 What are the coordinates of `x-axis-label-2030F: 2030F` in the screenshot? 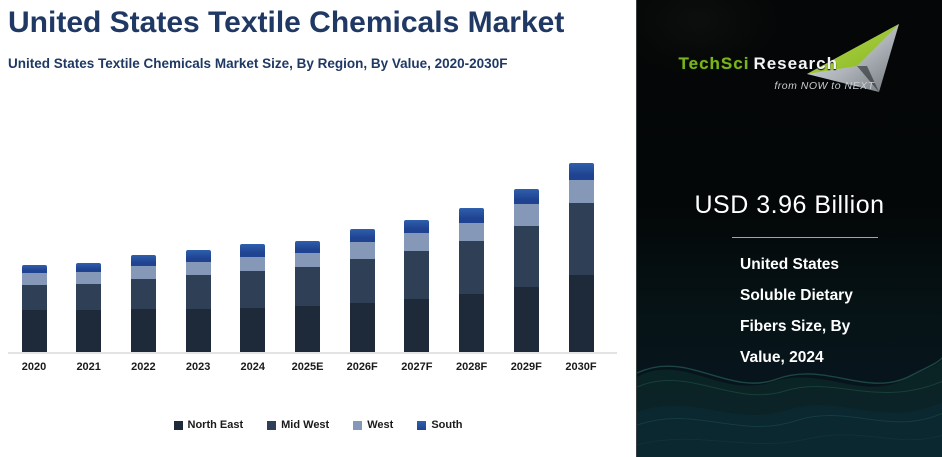 It's located at (581, 367).